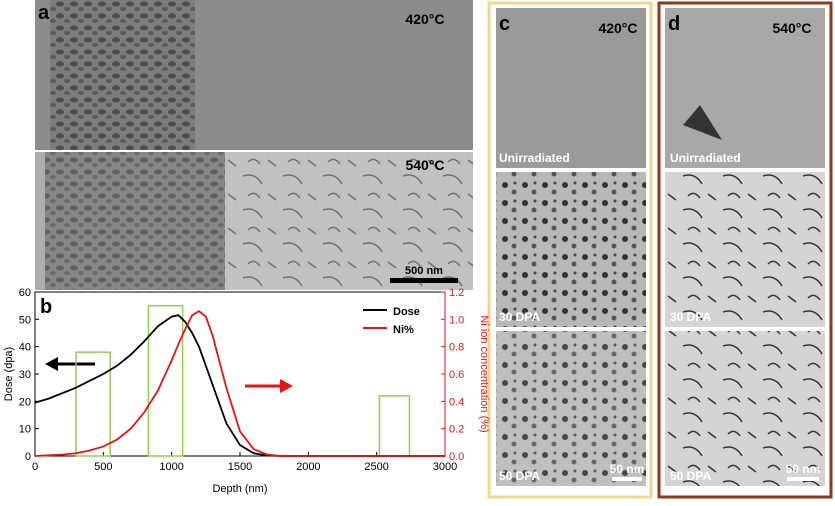  What do you see at coordinates (308, 467) in the screenshot?
I see `x-tick-label: 2000` at bounding box center [308, 467].